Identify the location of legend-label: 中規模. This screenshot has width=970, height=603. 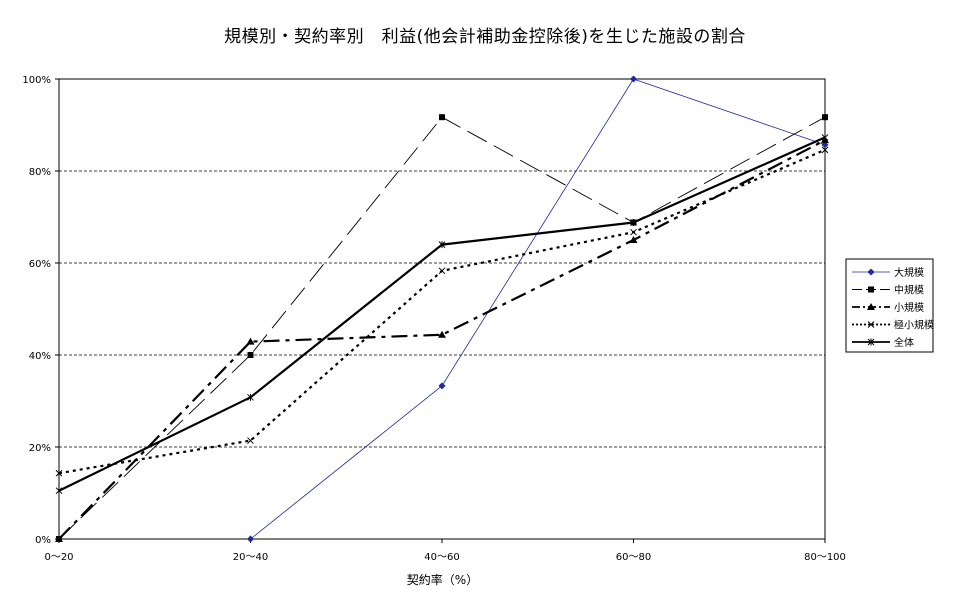
(909, 290).